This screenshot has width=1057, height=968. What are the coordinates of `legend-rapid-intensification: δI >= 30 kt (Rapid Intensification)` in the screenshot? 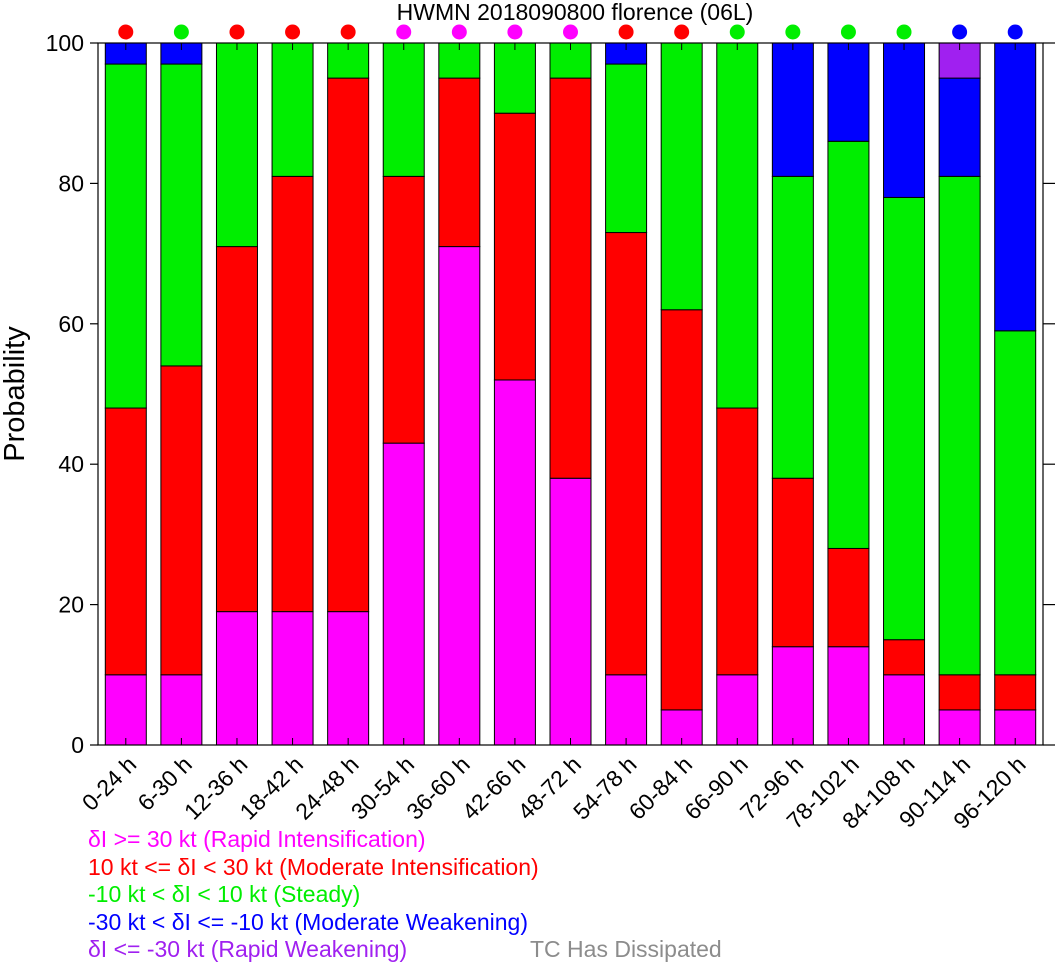 It's located at (257, 839).